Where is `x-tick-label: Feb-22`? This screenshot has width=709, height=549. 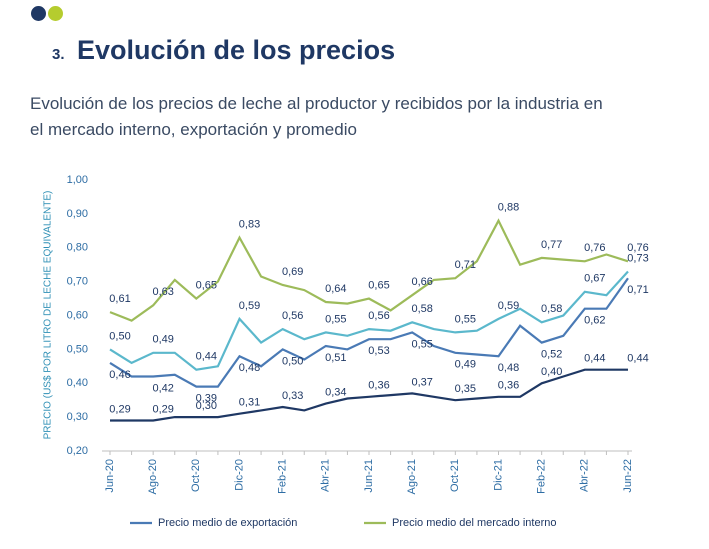
x-tick-label: Feb-22 is located at coordinates (542, 476).